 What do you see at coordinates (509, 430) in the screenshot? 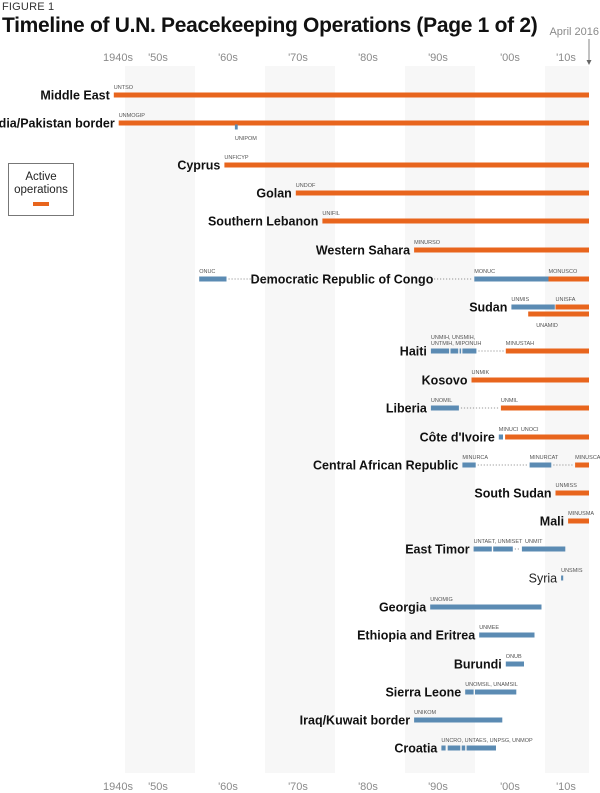
I see `operation-label: MINUCI` at bounding box center [509, 430].